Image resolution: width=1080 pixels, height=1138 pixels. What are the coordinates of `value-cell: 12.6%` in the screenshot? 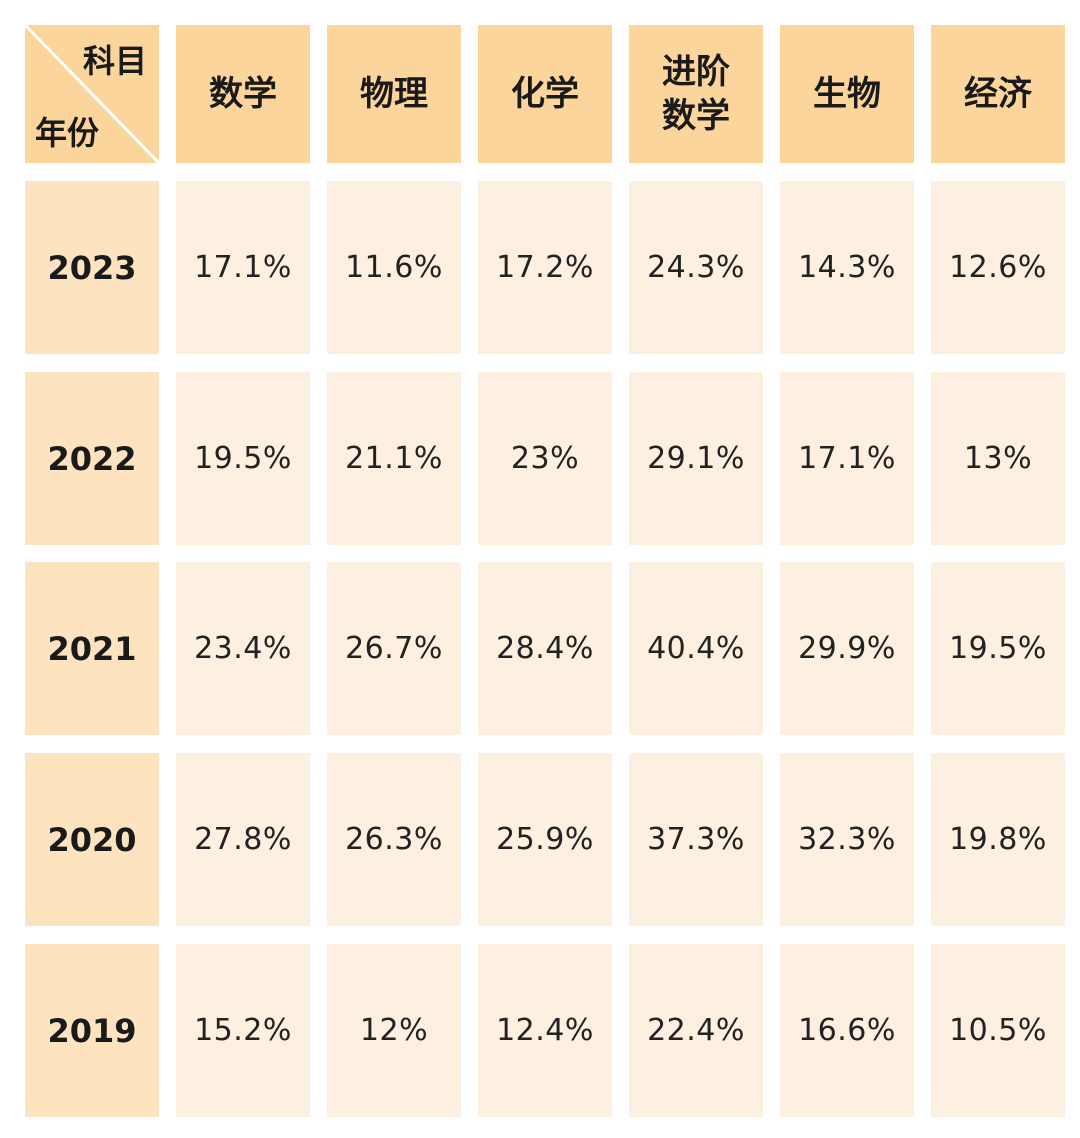 It's located at (998, 267).